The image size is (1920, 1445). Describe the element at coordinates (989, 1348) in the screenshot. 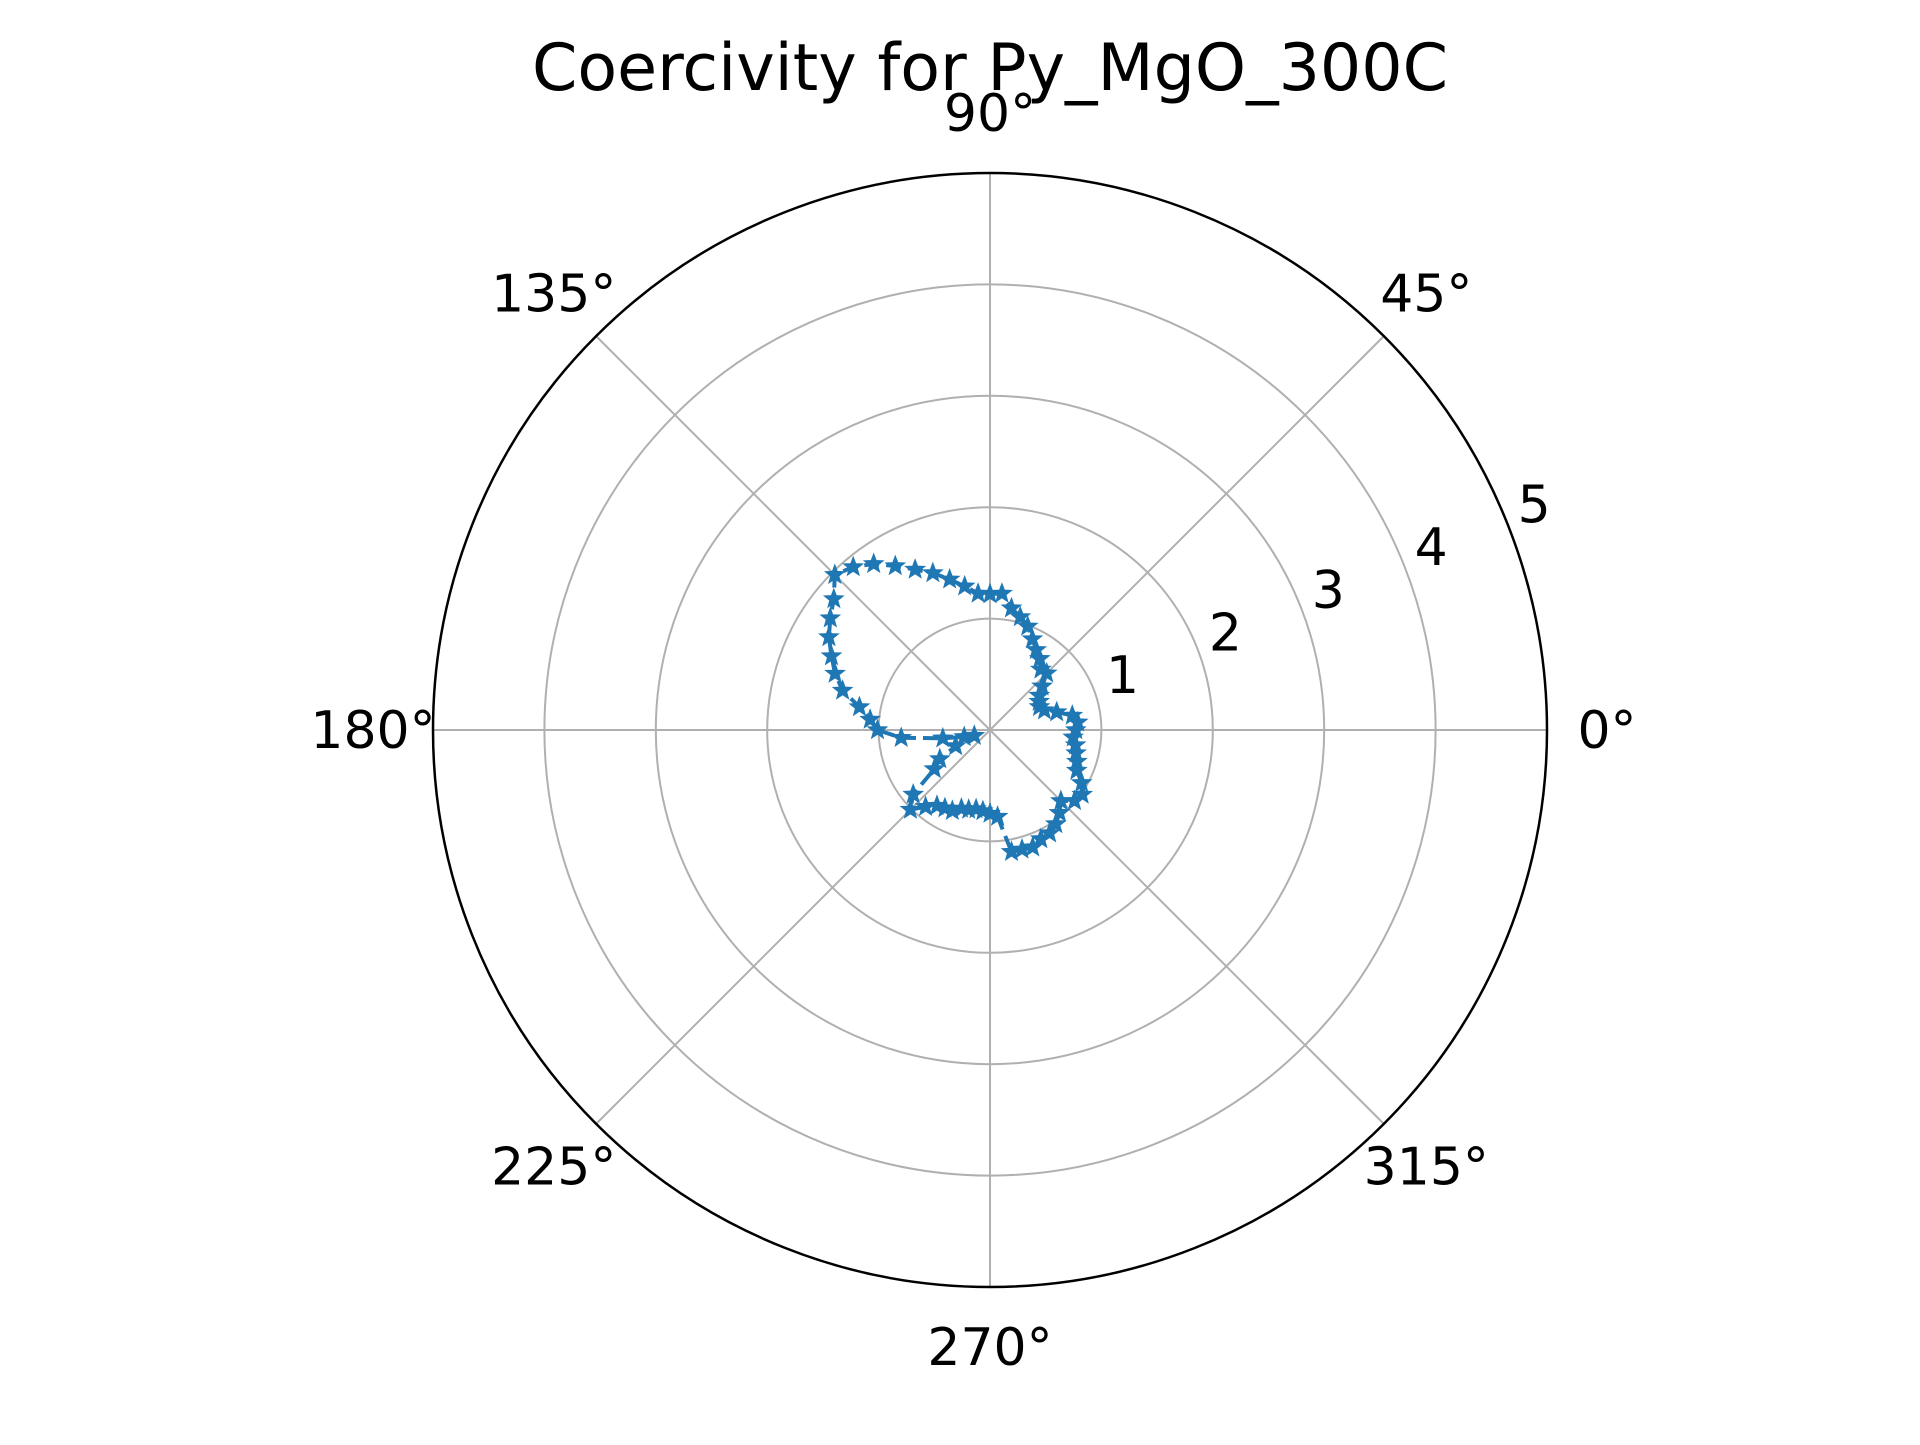

I see `angle-tick-label: 270°` at that location.